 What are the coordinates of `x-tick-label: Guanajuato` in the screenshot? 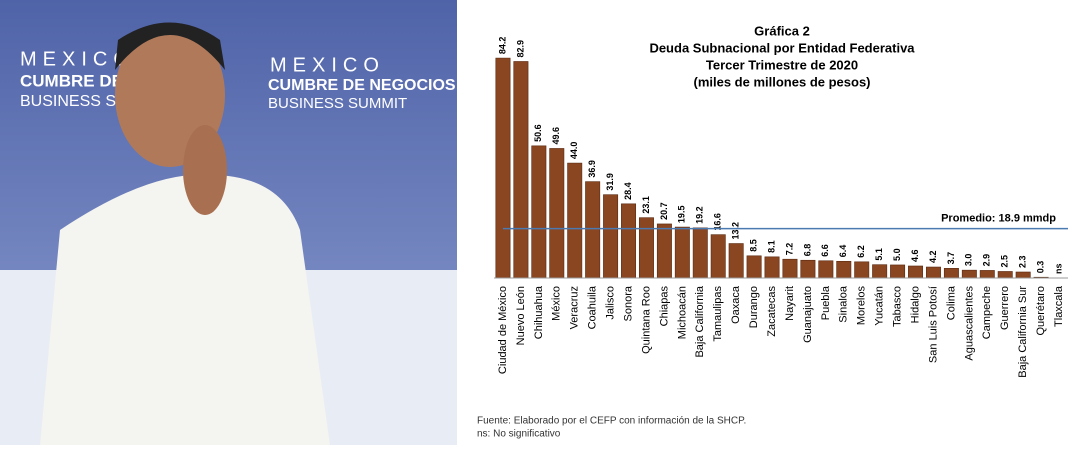 It's located at (808, 314).